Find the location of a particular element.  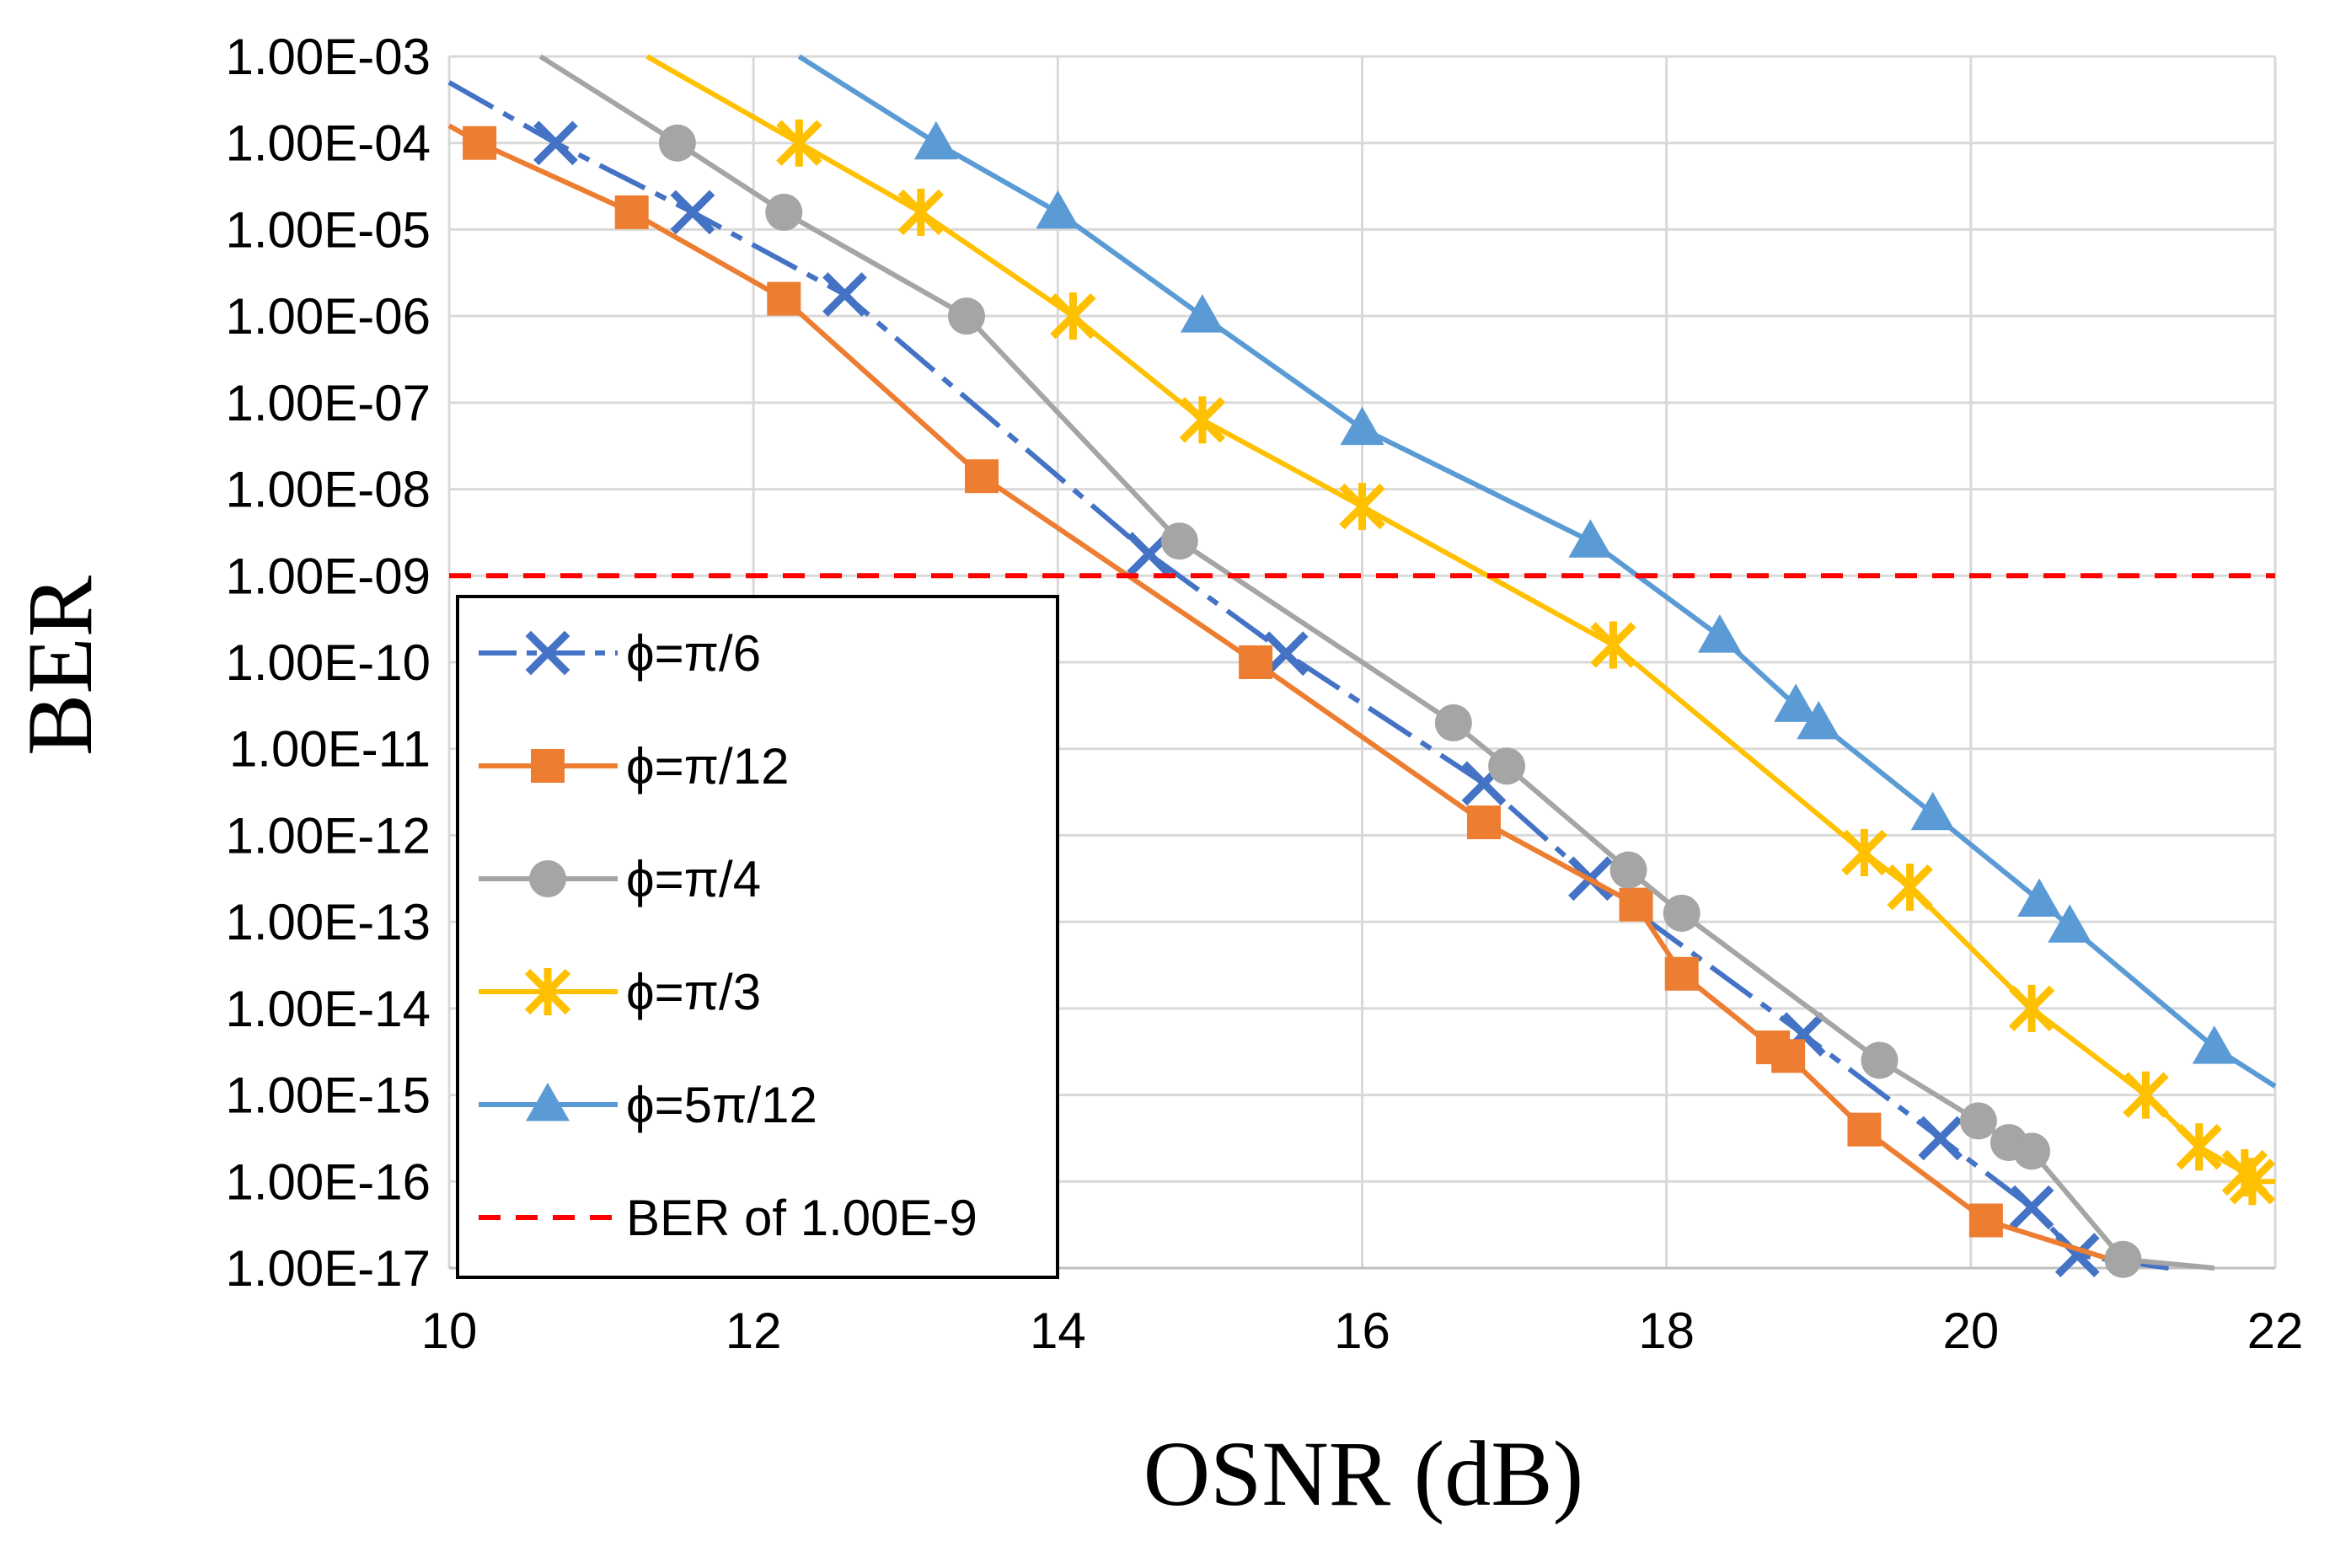

x-axis-title: OSNR (dB) is located at coordinates (1363, 1473).